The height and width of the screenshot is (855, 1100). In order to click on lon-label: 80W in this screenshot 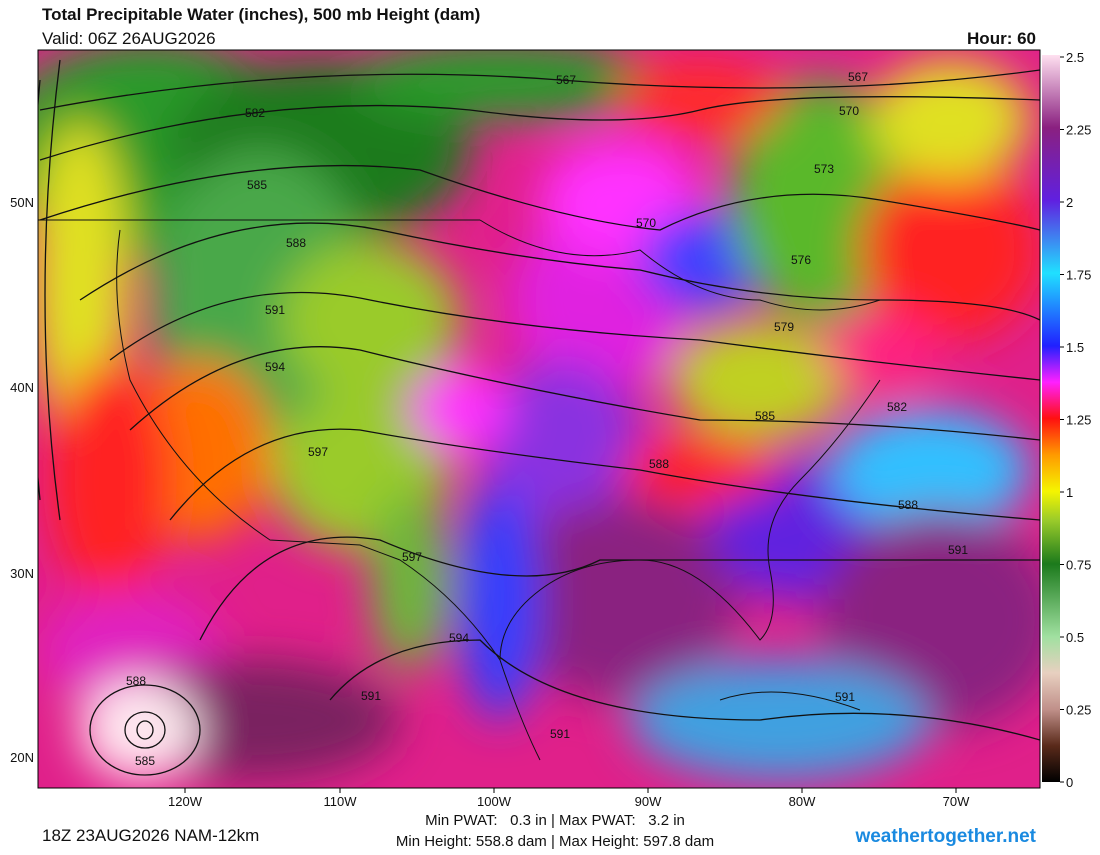, I will do `click(802, 801)`.